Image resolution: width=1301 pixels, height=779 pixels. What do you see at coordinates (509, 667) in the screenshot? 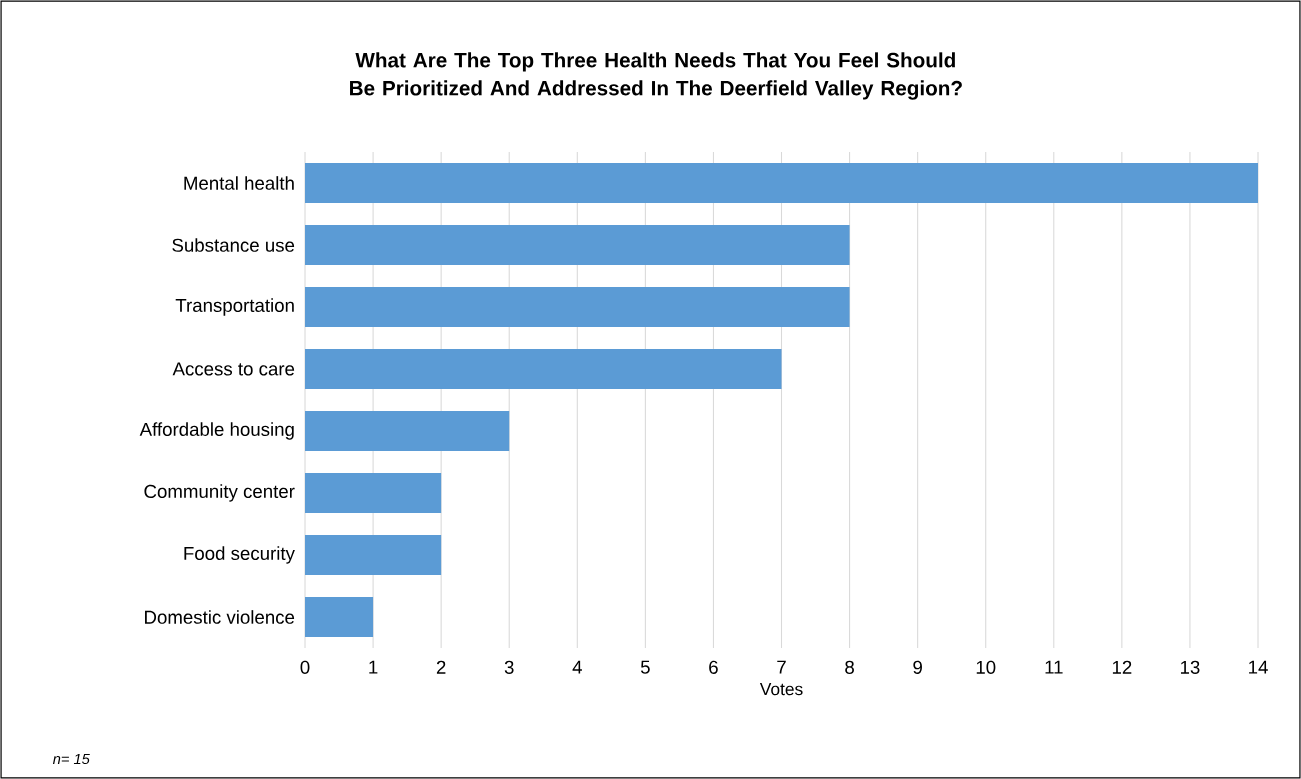
I see `x-tick-label: 3` at bounding box center [509, 667].